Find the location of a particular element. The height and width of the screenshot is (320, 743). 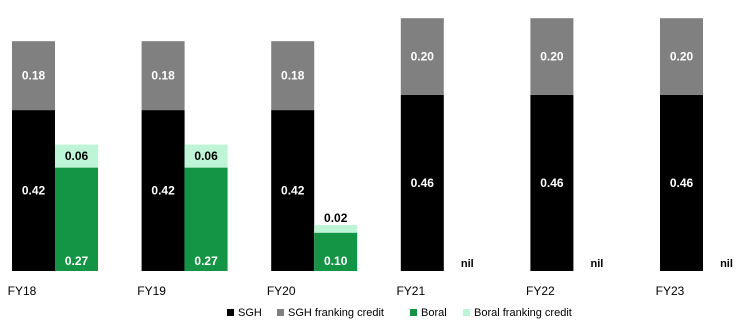

bar-segment-sgh-fy23 is located at coordinates (681, 182).